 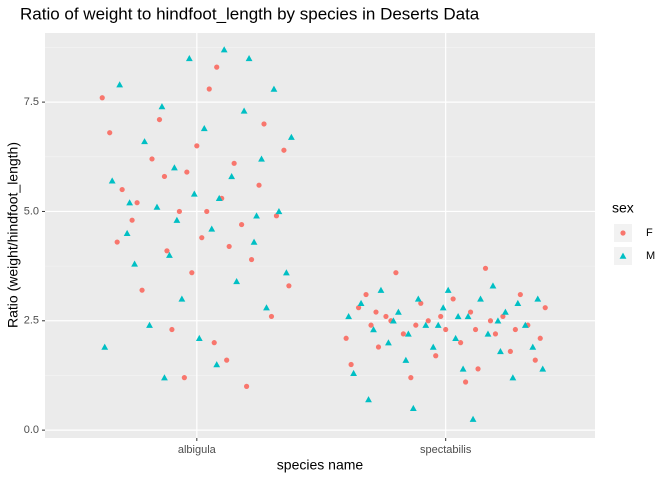 What do you see at coordinates (13, 235) in the screenshot?
I see `y-axis-label: Ratio (weight/hindfoot_length)` at bounding box center [13, 235].